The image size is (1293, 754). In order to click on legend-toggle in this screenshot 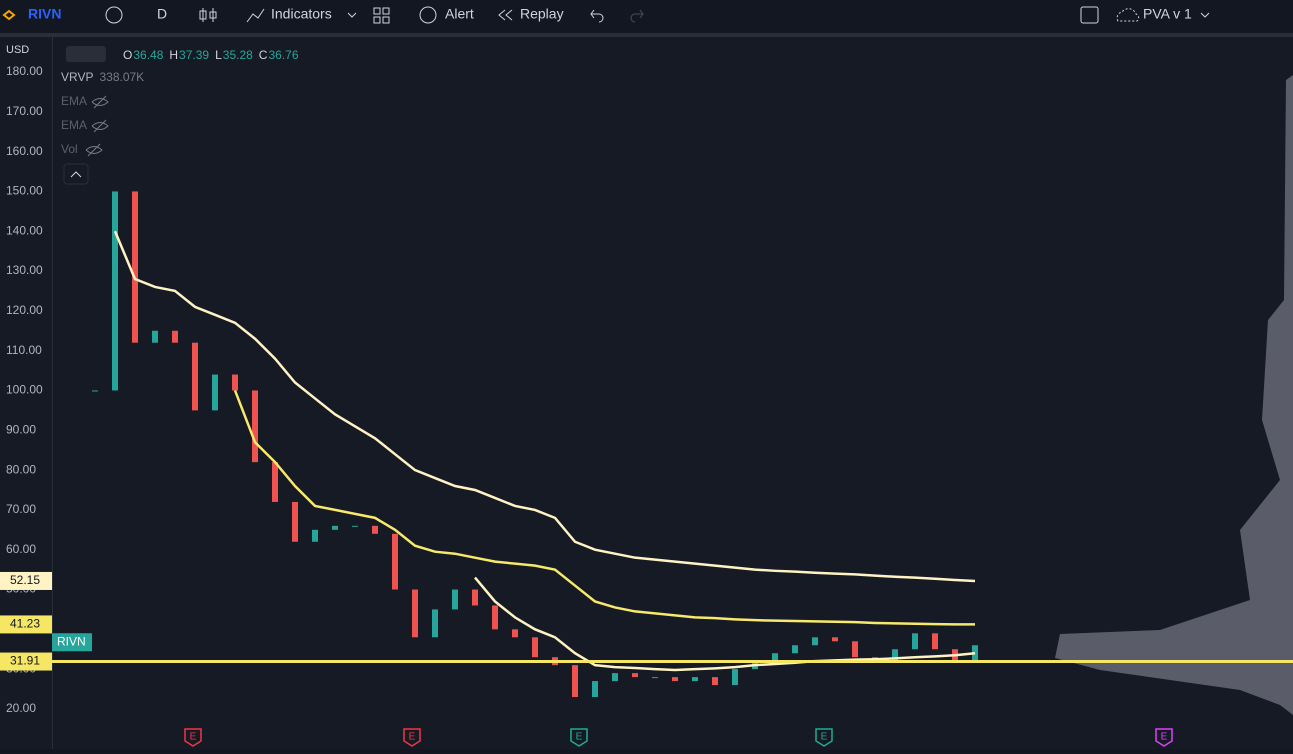, I will do `click(86, 54)`.